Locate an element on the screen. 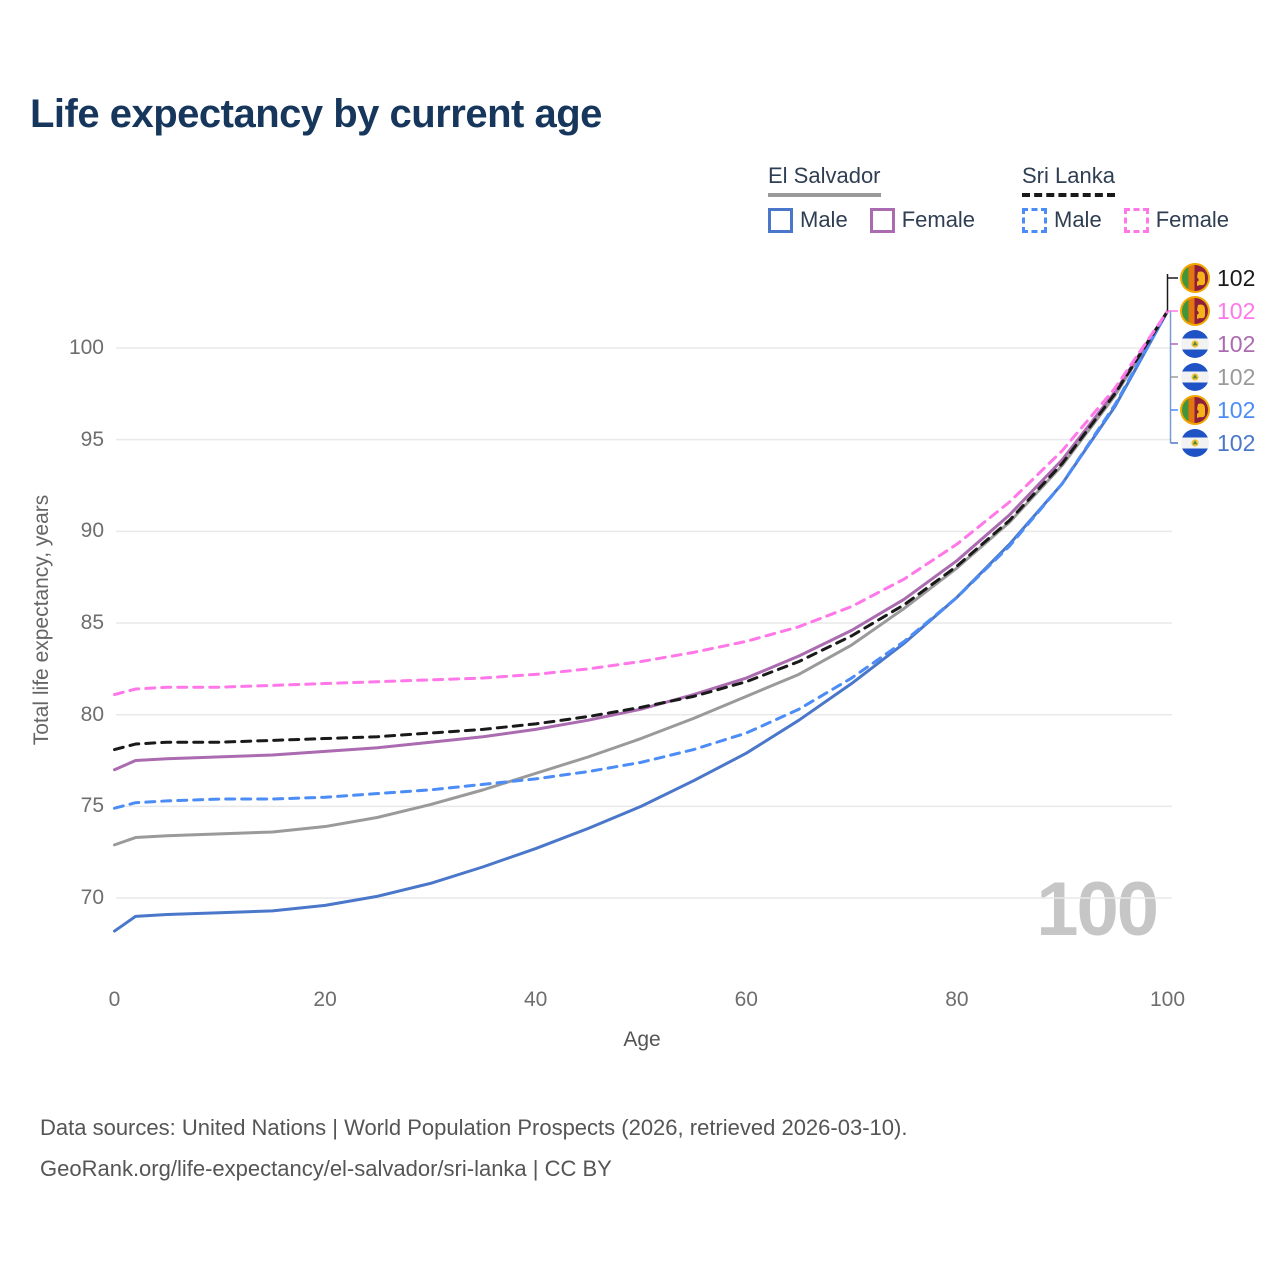 This screenshot has width=1280, height=1280. x-tick-label: 100 is located at coordinates (1167, 999).